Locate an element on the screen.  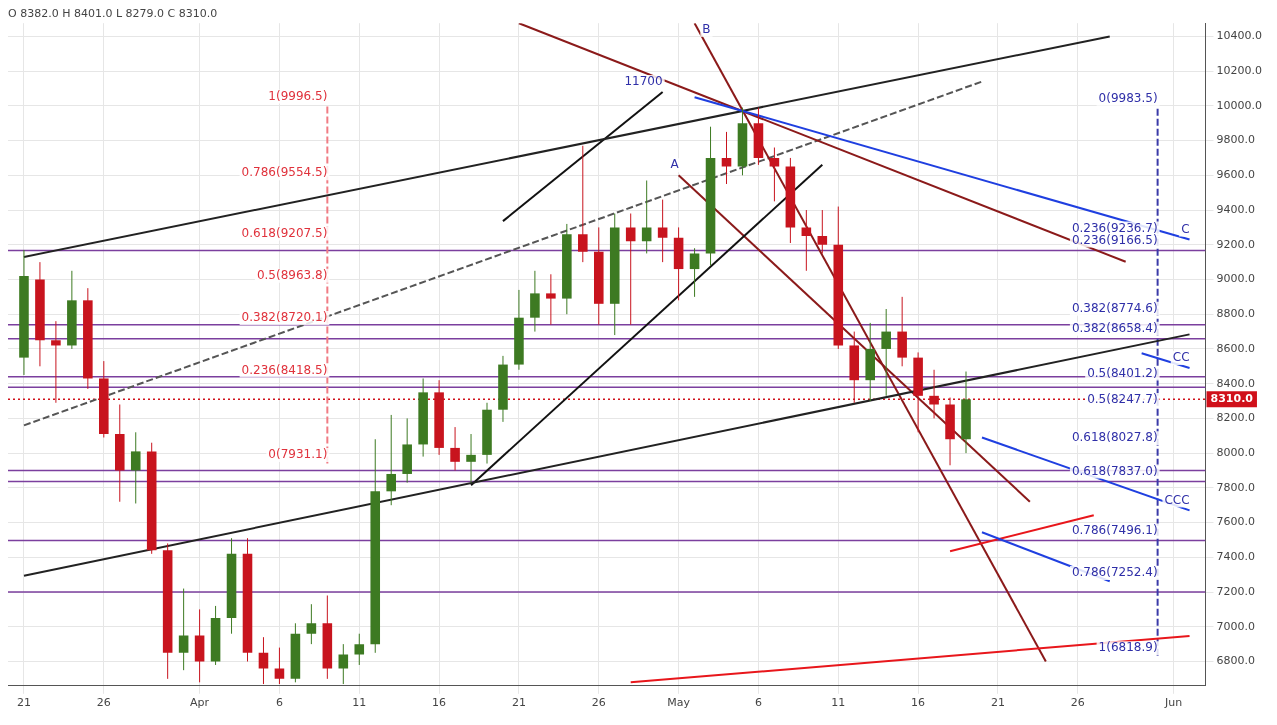
annotation: 0.618(9207.5) is located at coordinates (284, 232).